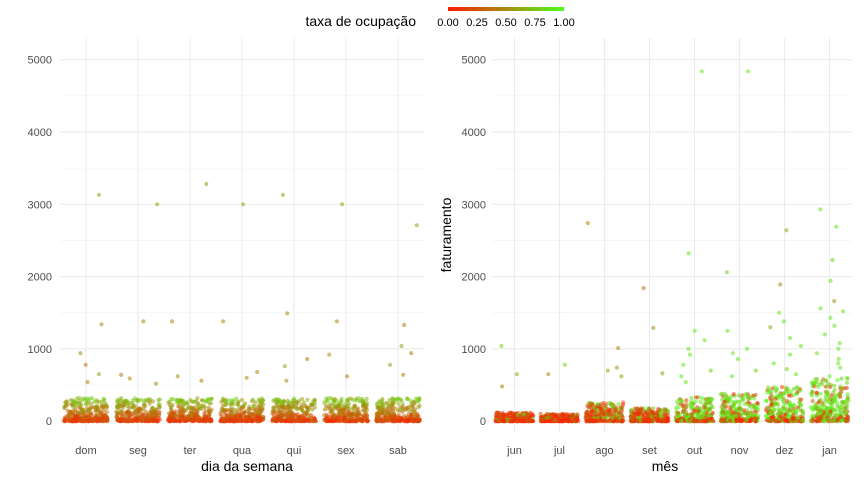  I want to click on x-tick-label: dom, so click(85, 451).